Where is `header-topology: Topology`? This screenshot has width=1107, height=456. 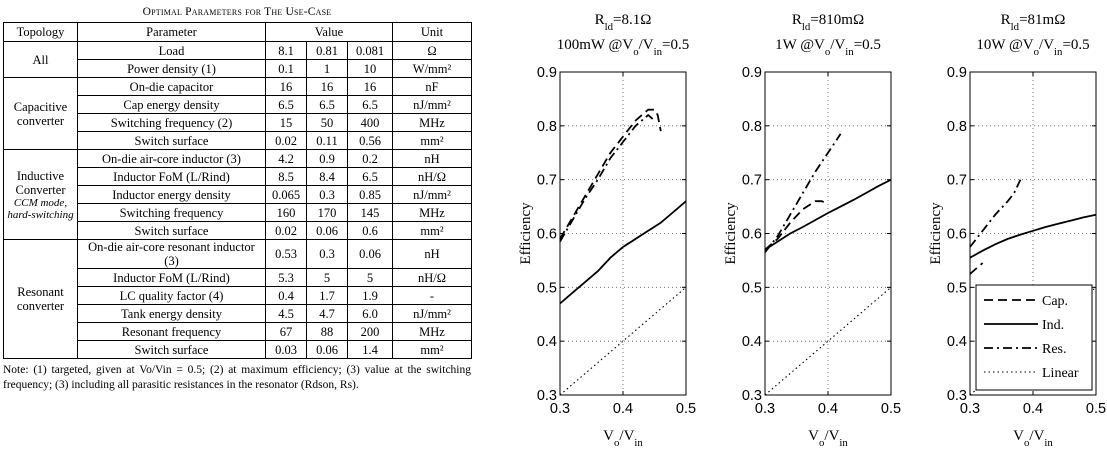 header-topology: Topology is located at coordinates (40, 32).